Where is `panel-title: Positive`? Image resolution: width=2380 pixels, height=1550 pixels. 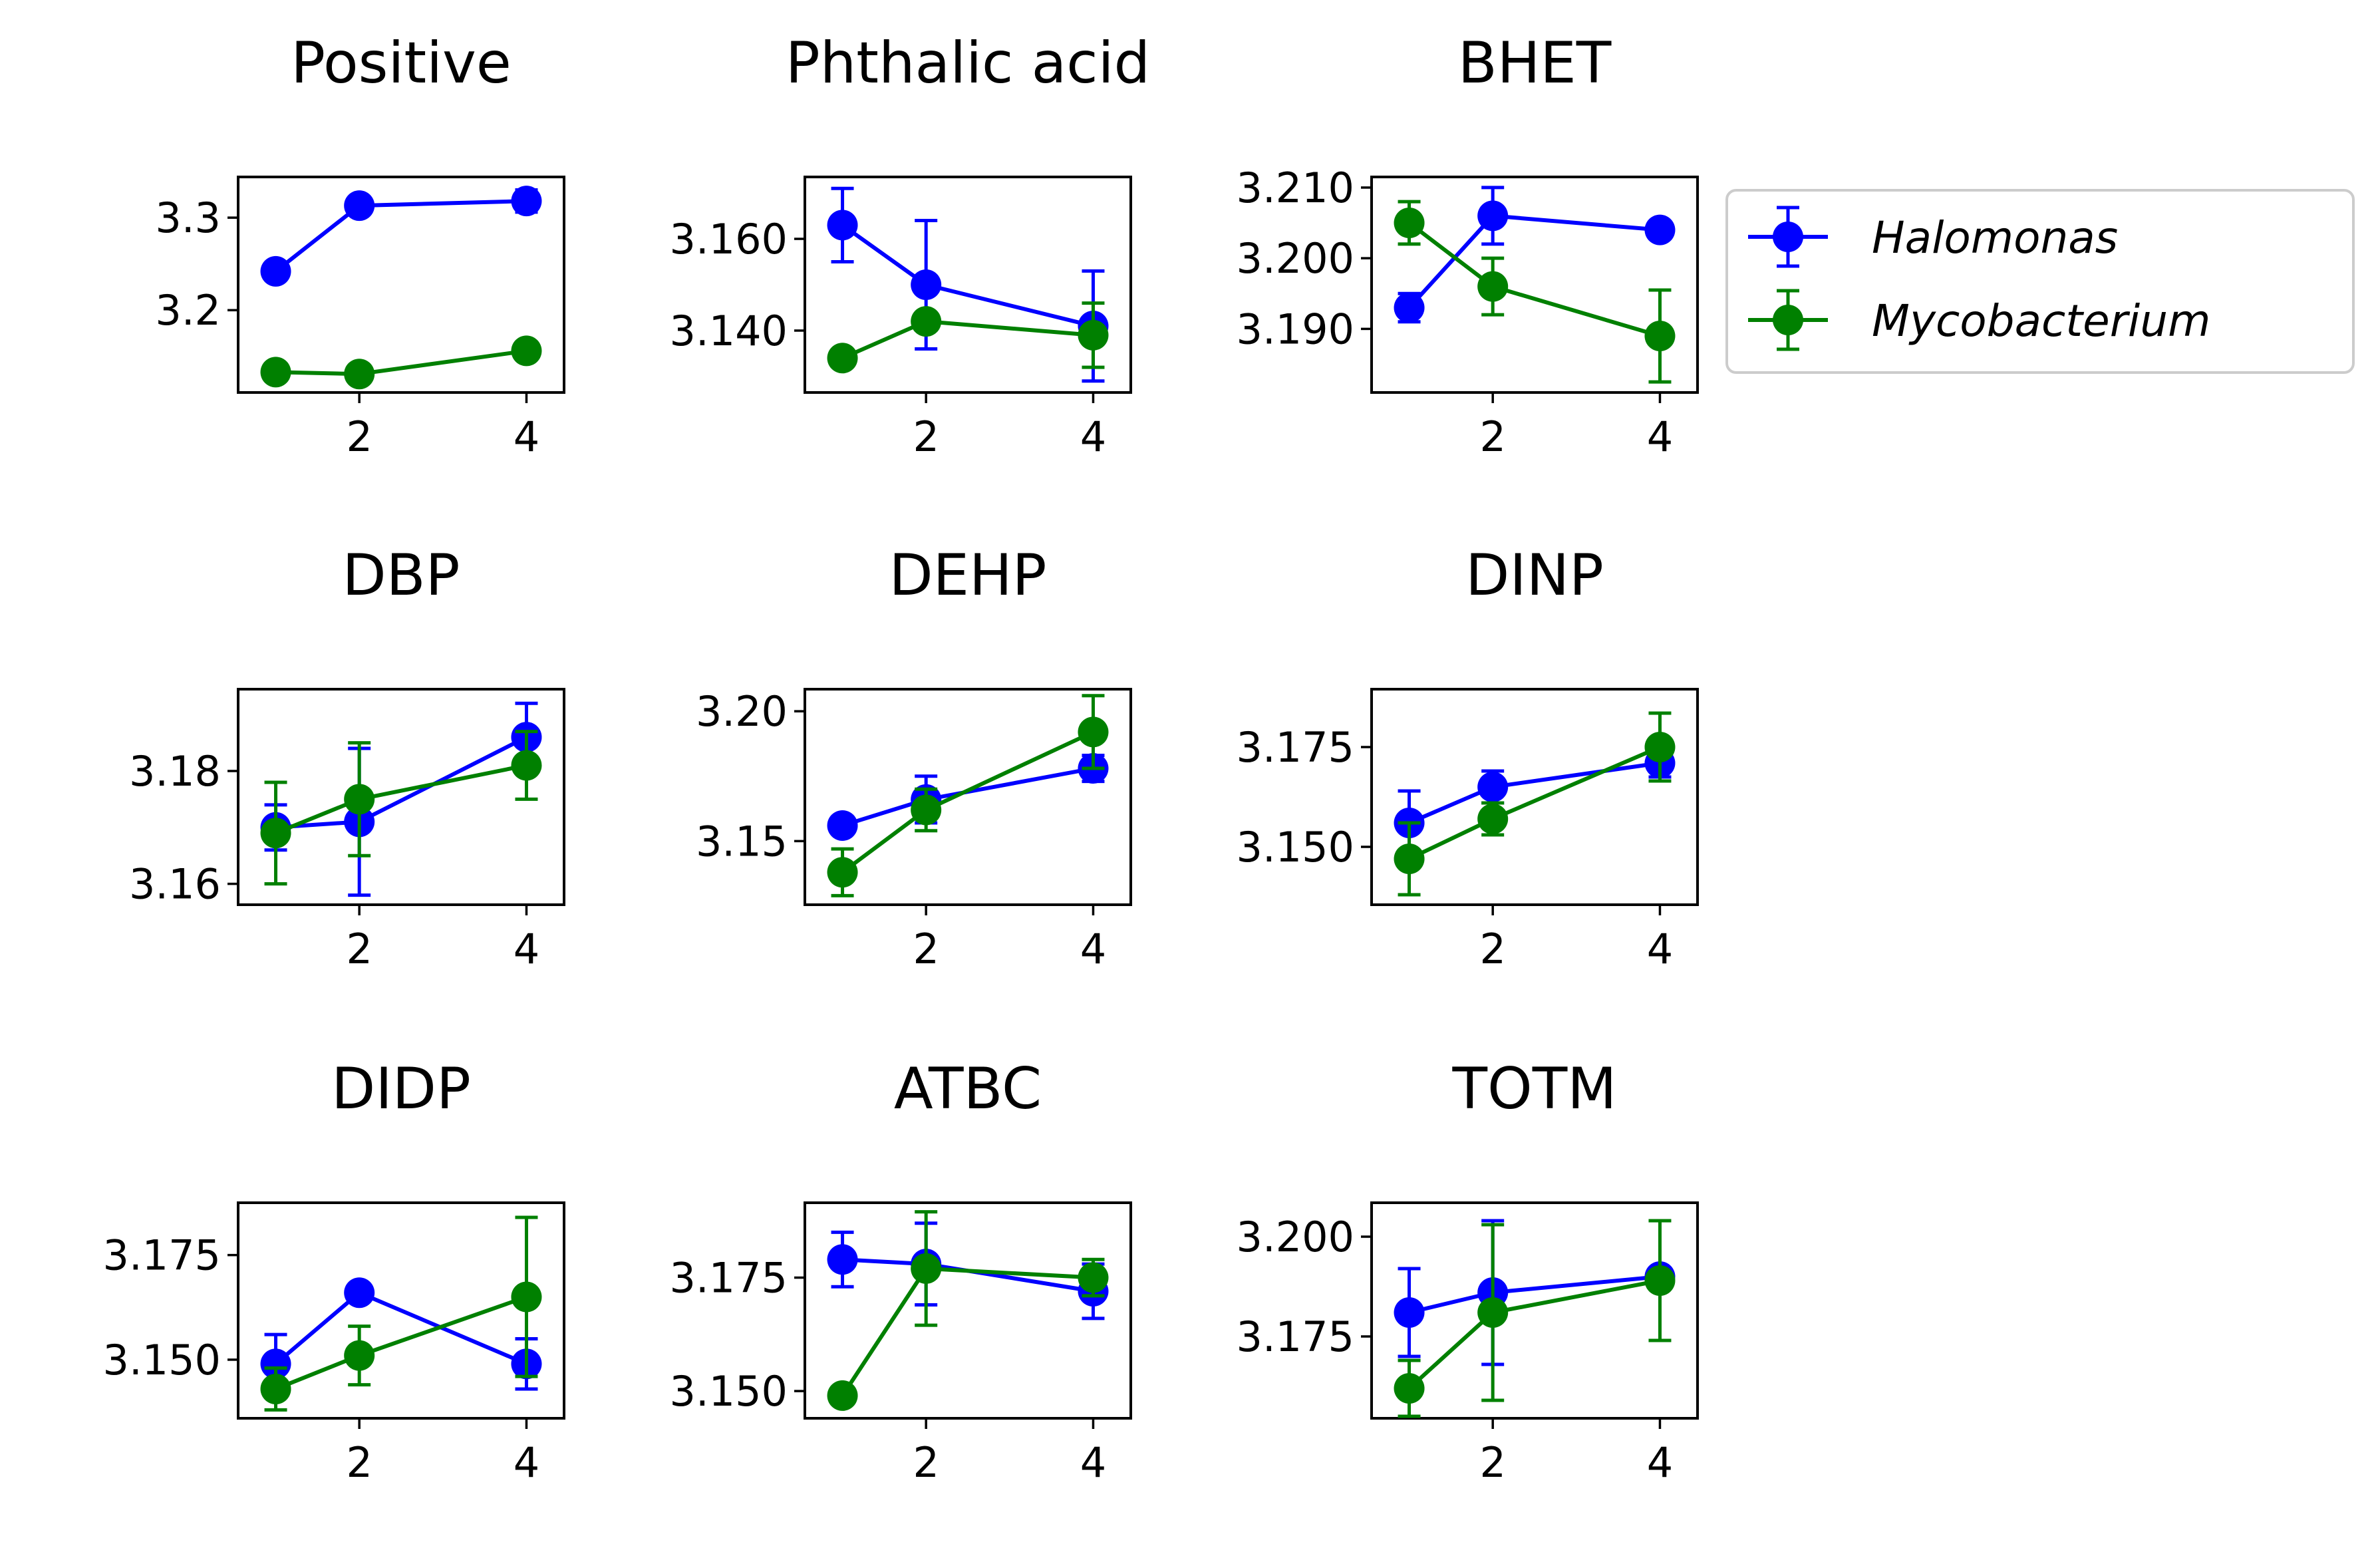
panel-title: Positive is located at coordinates (401, 63).